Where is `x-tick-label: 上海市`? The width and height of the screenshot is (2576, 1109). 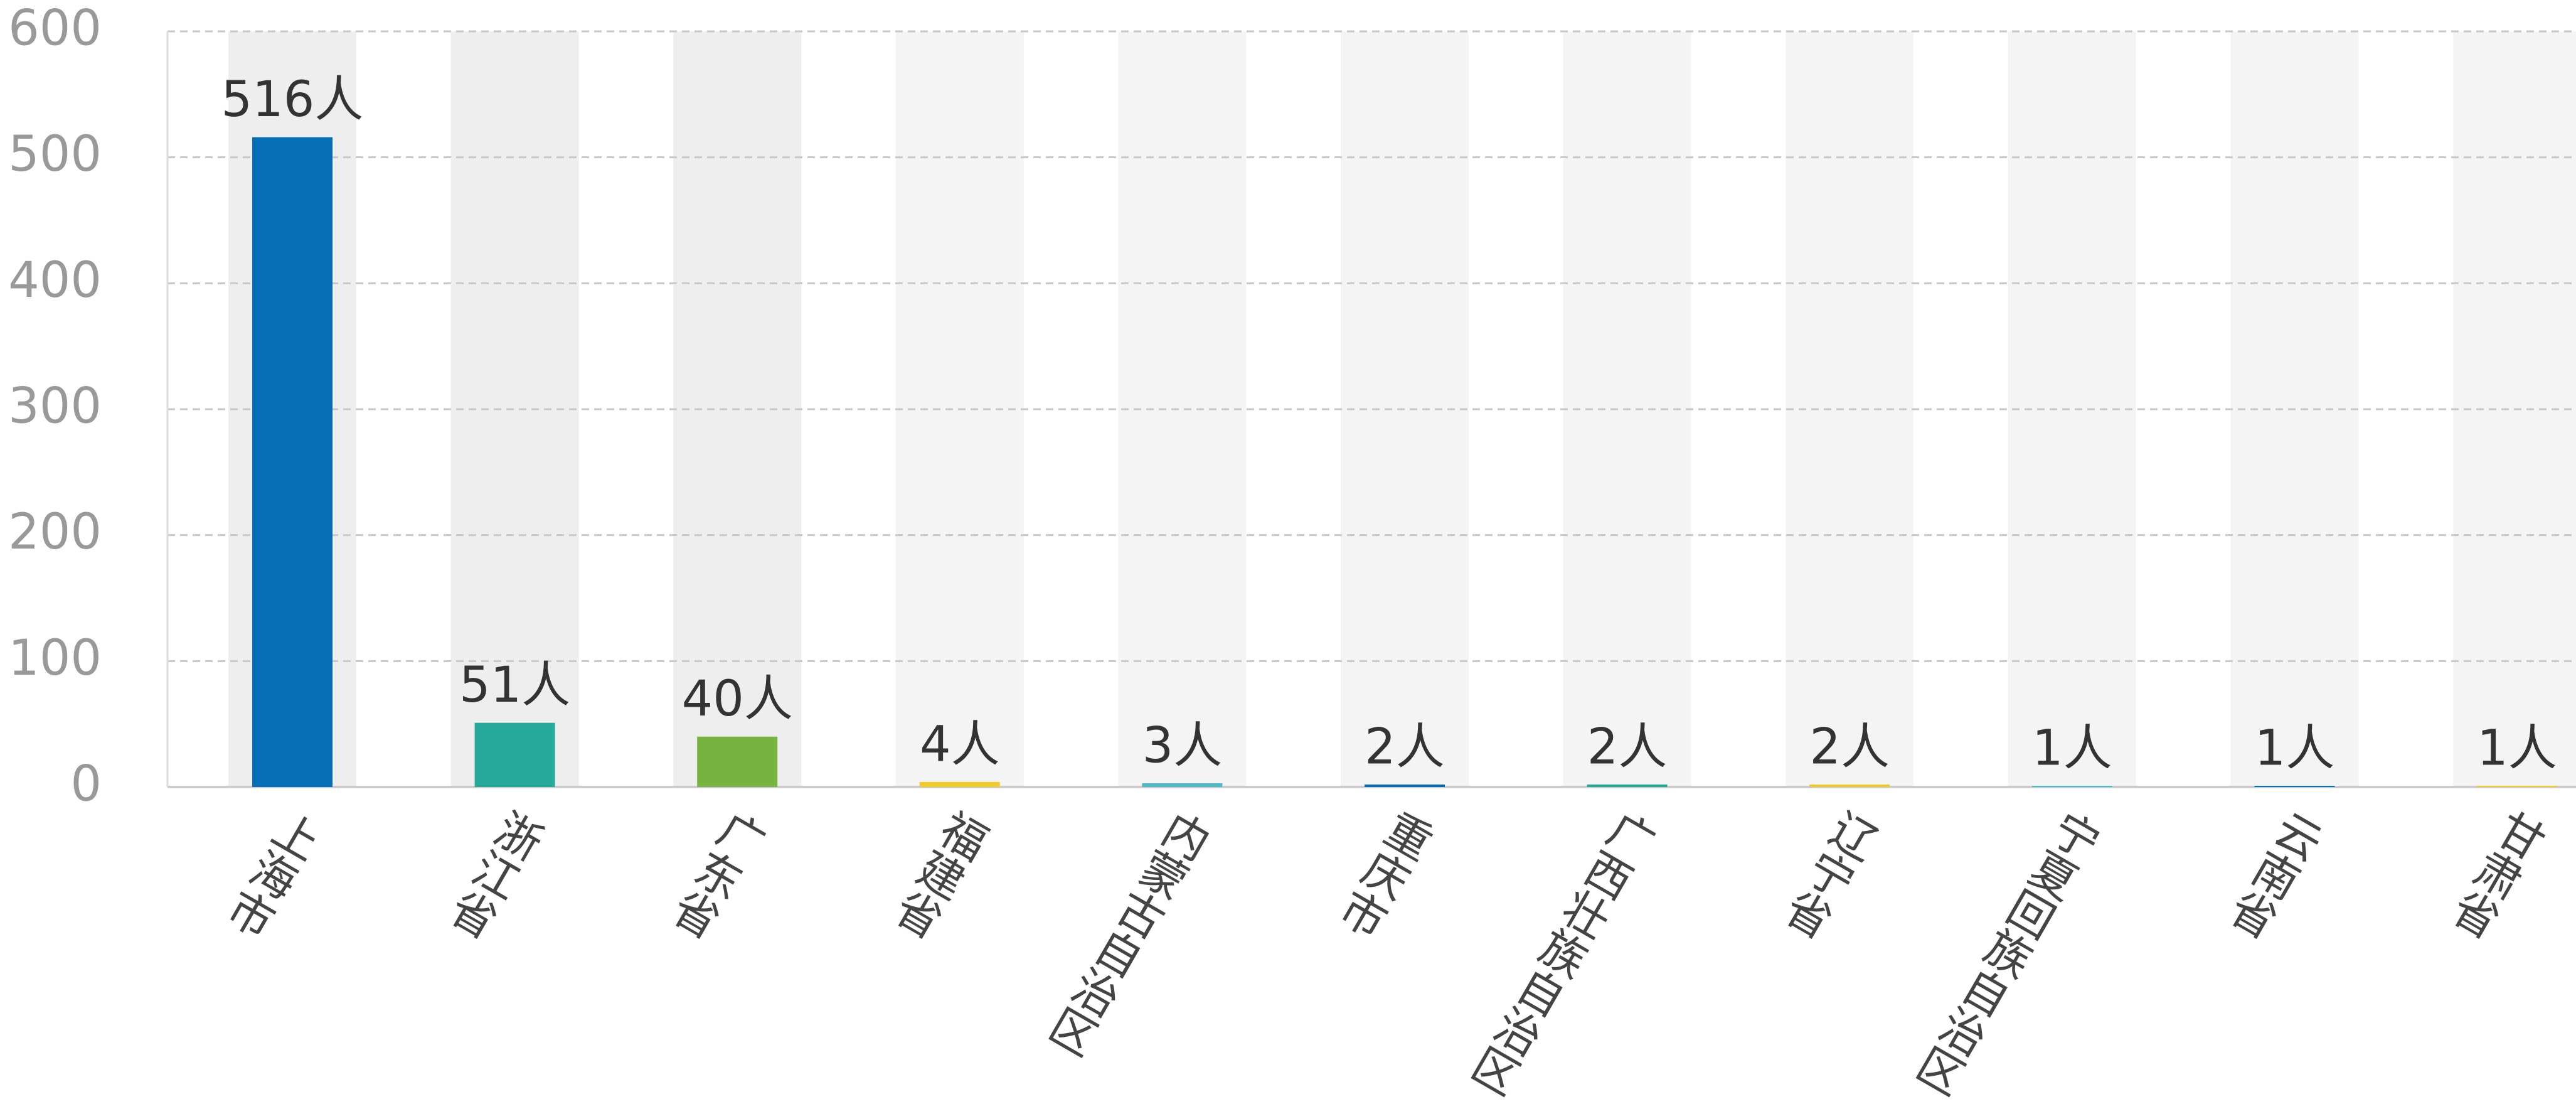
x-tick-label: 上海市 is located at coordinates (270, 873).